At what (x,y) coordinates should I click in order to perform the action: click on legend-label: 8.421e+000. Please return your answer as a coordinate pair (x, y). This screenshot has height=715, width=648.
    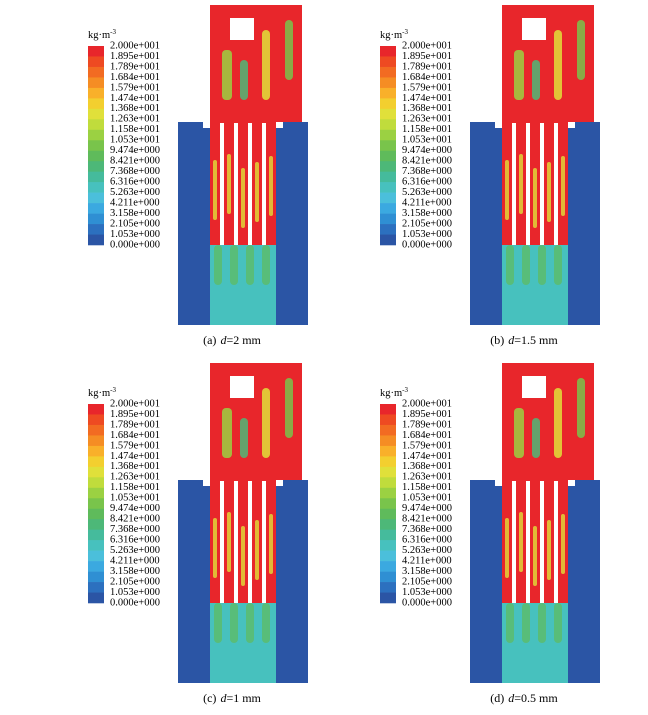
    Looking at the image, I should click on (135, 519).